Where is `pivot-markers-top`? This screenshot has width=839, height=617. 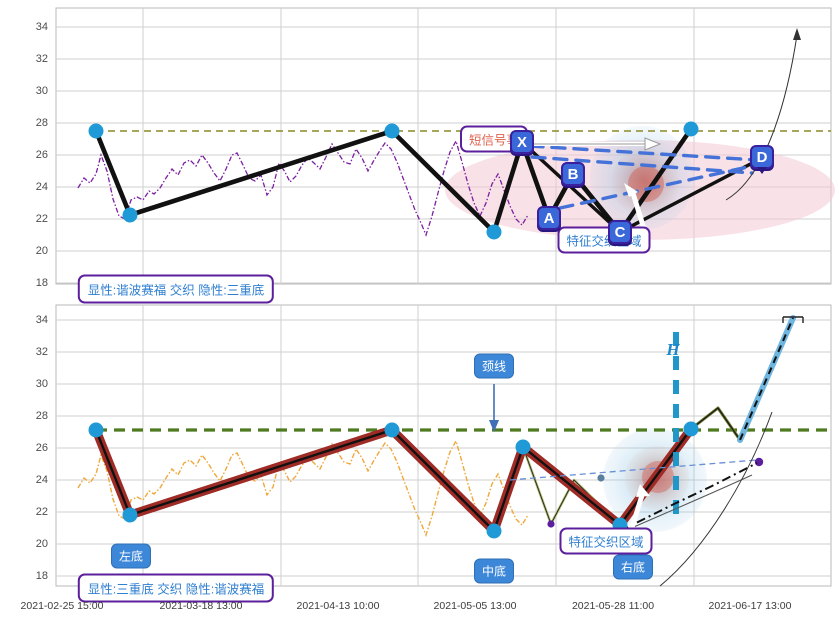
pivot-markers-top is located at coordinates (393, 180).